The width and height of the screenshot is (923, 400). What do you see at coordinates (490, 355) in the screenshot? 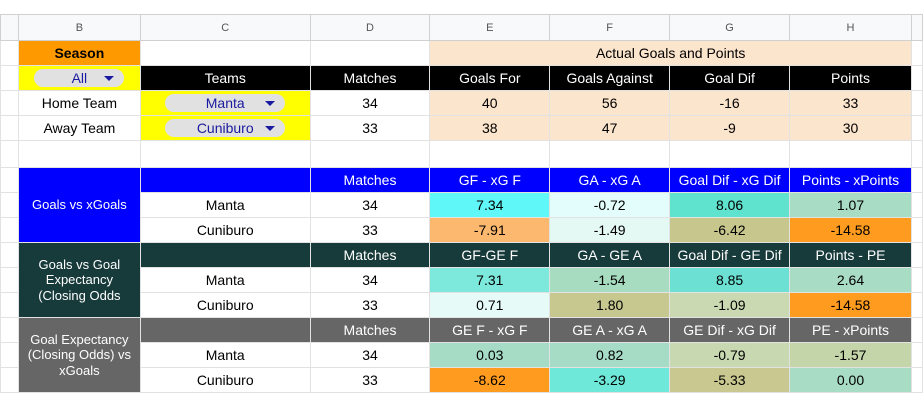
I see `value-cell: 0.03` at bounding box center [490, 355].